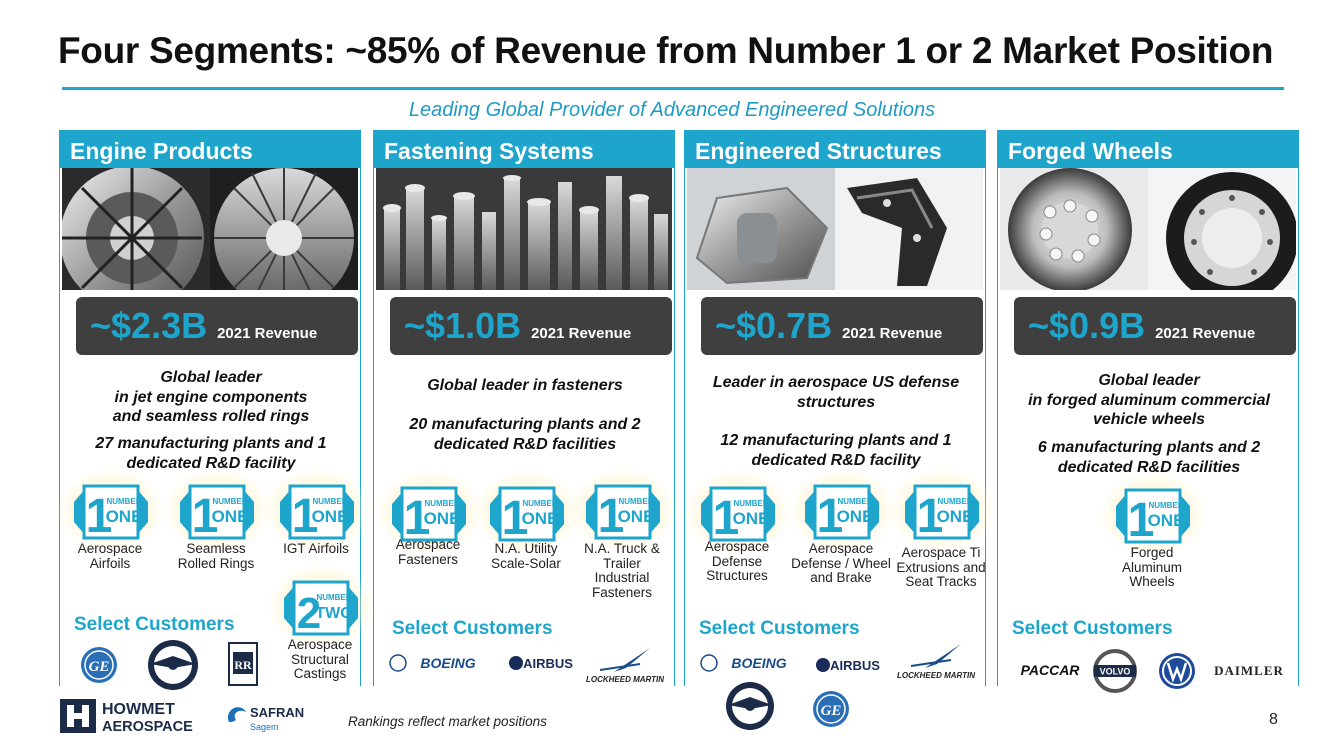 The height and width of the screenshot is (756, 1344). Describe the element at coordinates (548, 663) in the screenshot. I see `svg-text: AIRBUS` at that location.